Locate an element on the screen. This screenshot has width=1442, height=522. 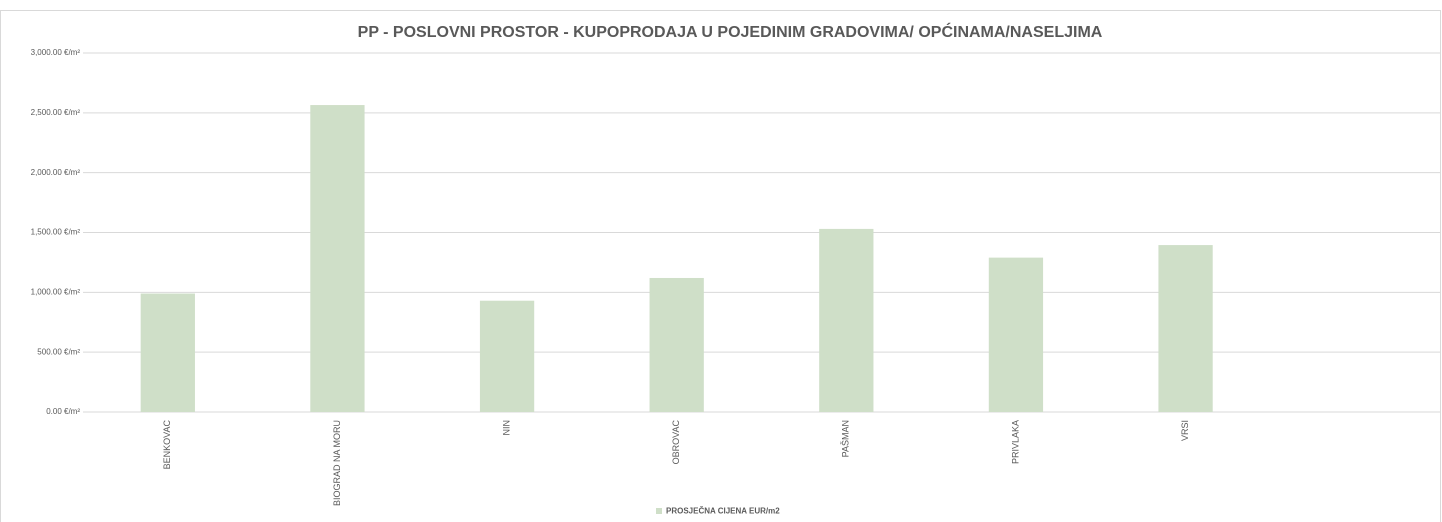
y-tick-label: 2,500.00 €/m² is located at coordinates (56, 112).